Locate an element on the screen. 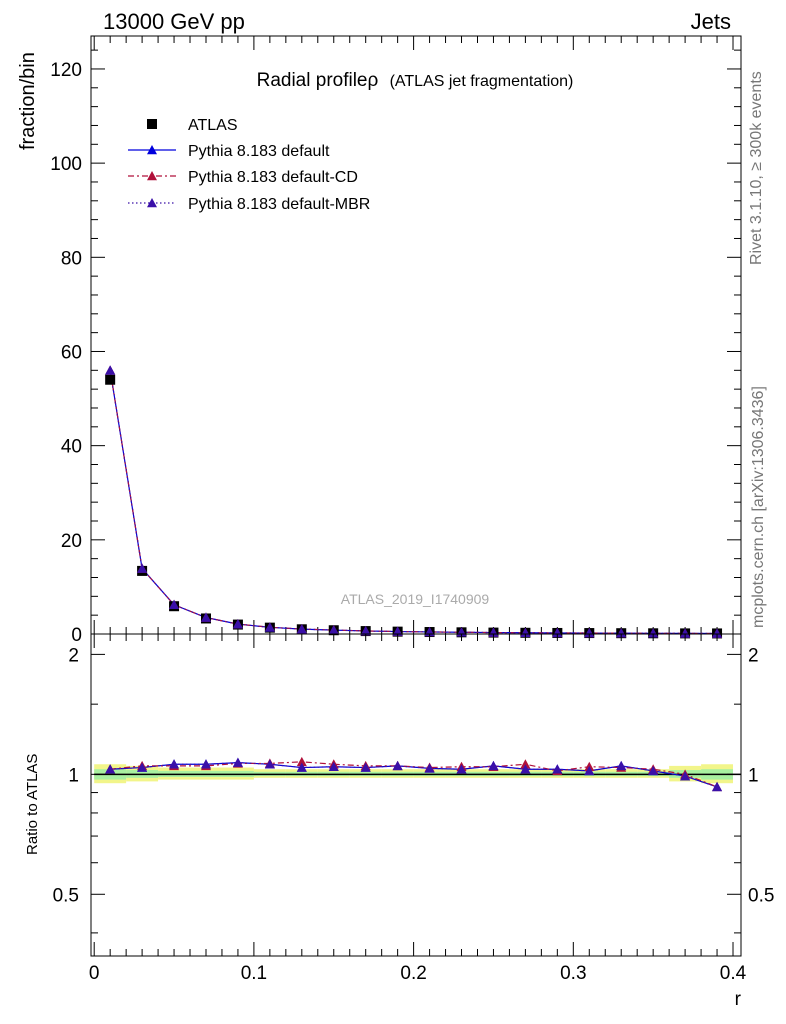  x-tick-label: 0.3 is located at coordinates (573, 973).